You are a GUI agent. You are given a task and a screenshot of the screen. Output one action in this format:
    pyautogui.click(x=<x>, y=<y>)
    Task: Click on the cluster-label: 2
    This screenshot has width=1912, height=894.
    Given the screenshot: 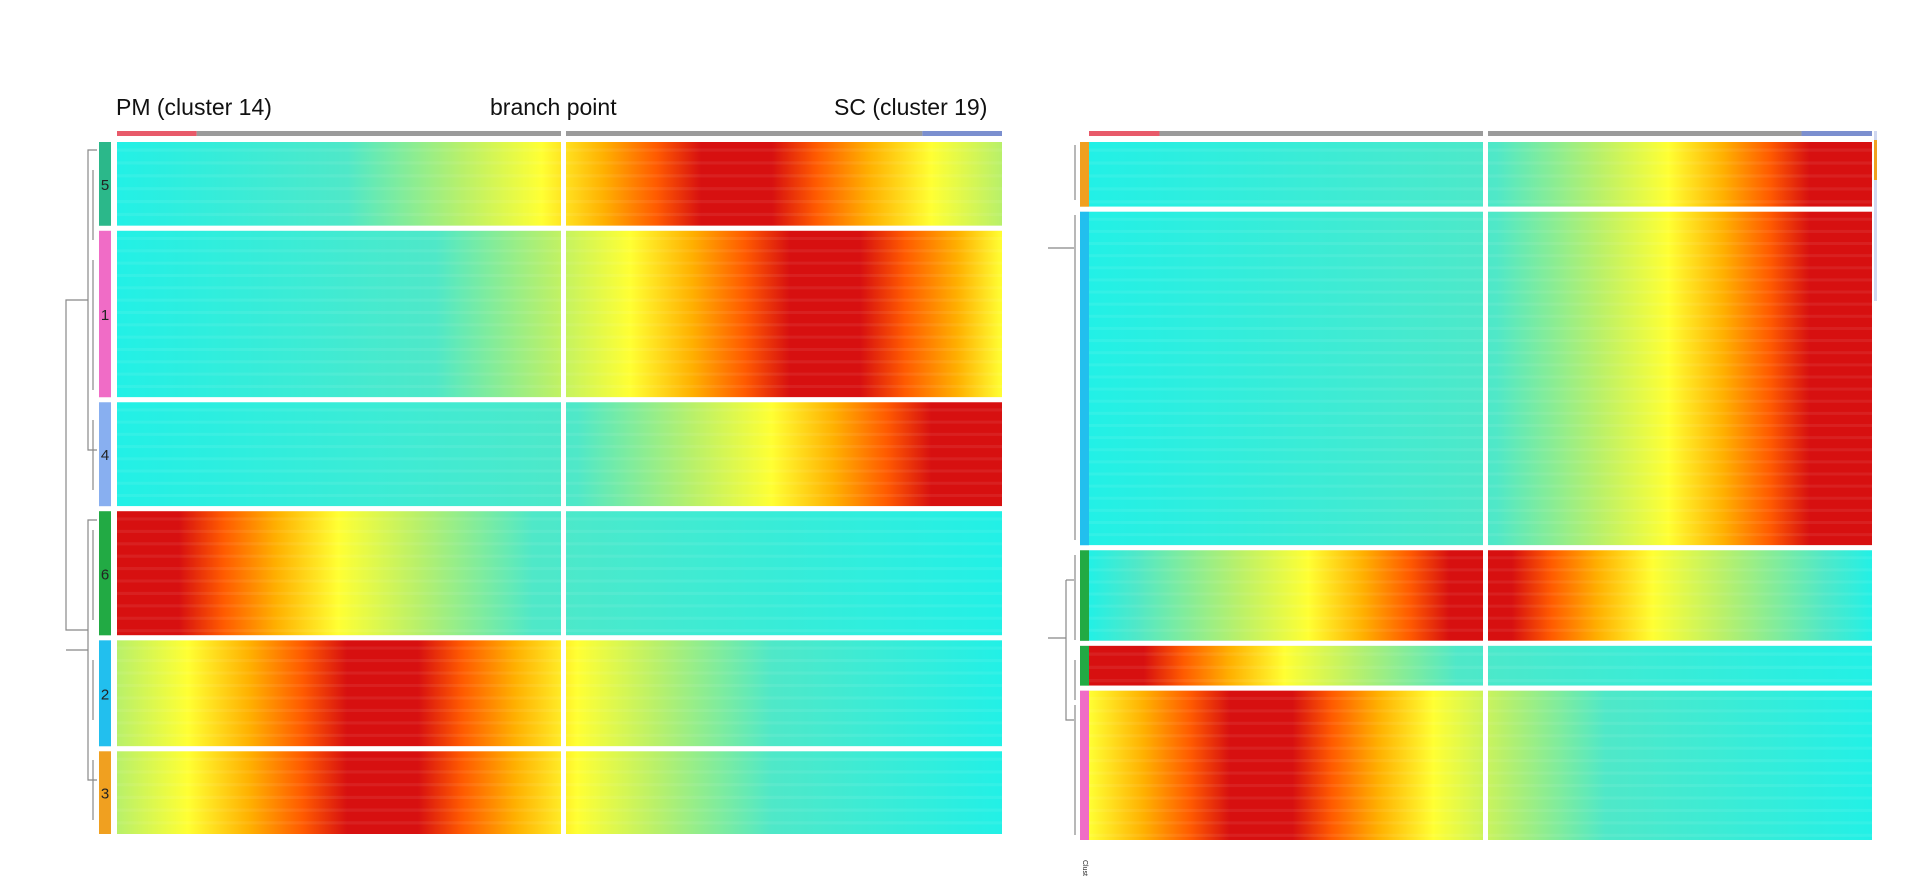 What is the action you would take?
    pyautogui.click(x=105, y=694)
    